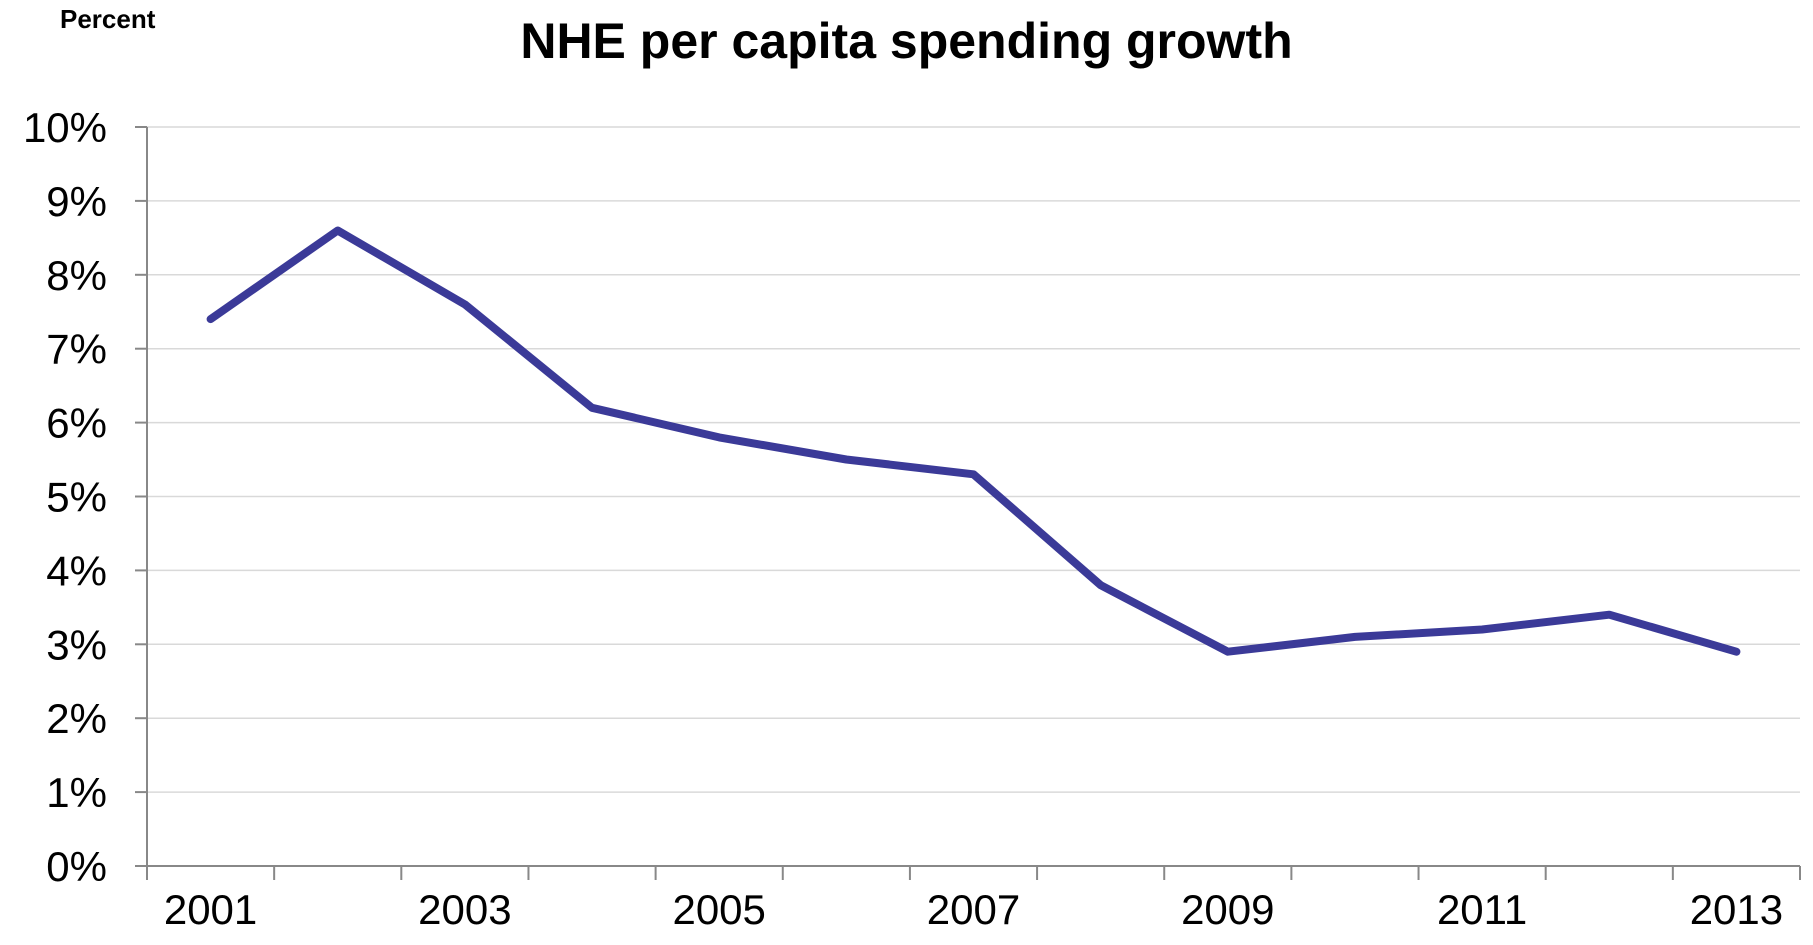 The height and width of the screenshot is (945, 1813). What do you see at coordinates (76, 570) in the screenshot?
I see `y-tick-label: 4%` at bounding box center [76, 570].